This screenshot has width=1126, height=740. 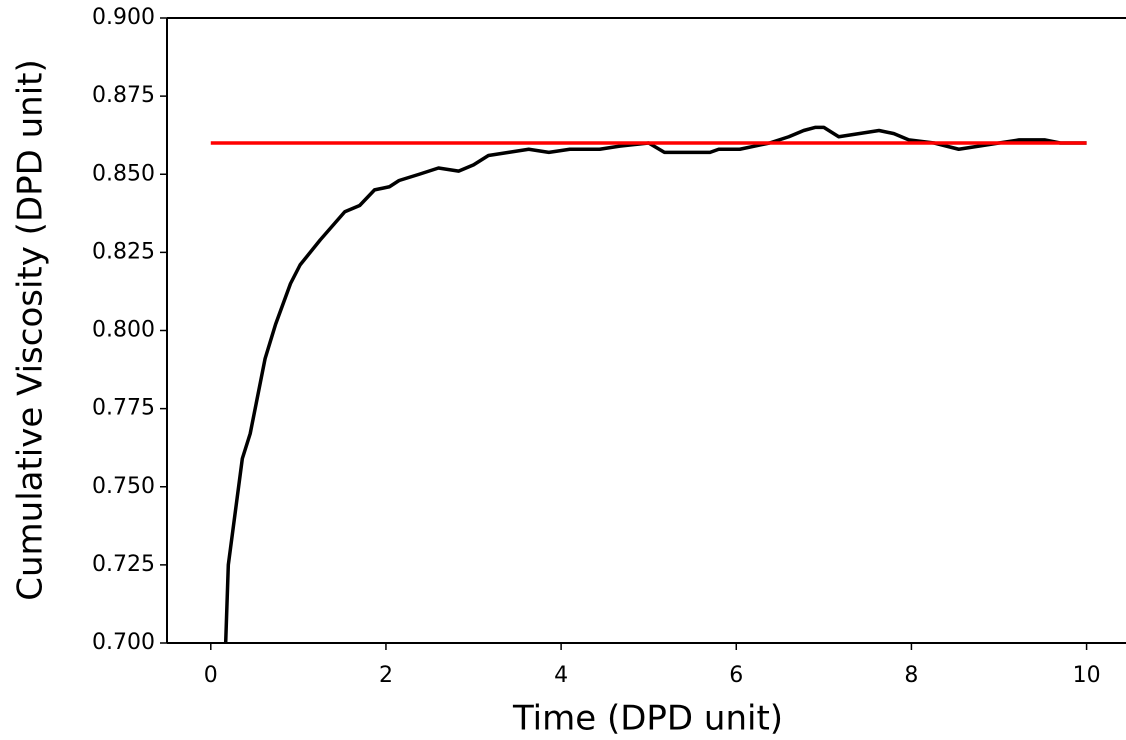 I want to click on y-tick-label: 0.900, so click(x=123, y=17).